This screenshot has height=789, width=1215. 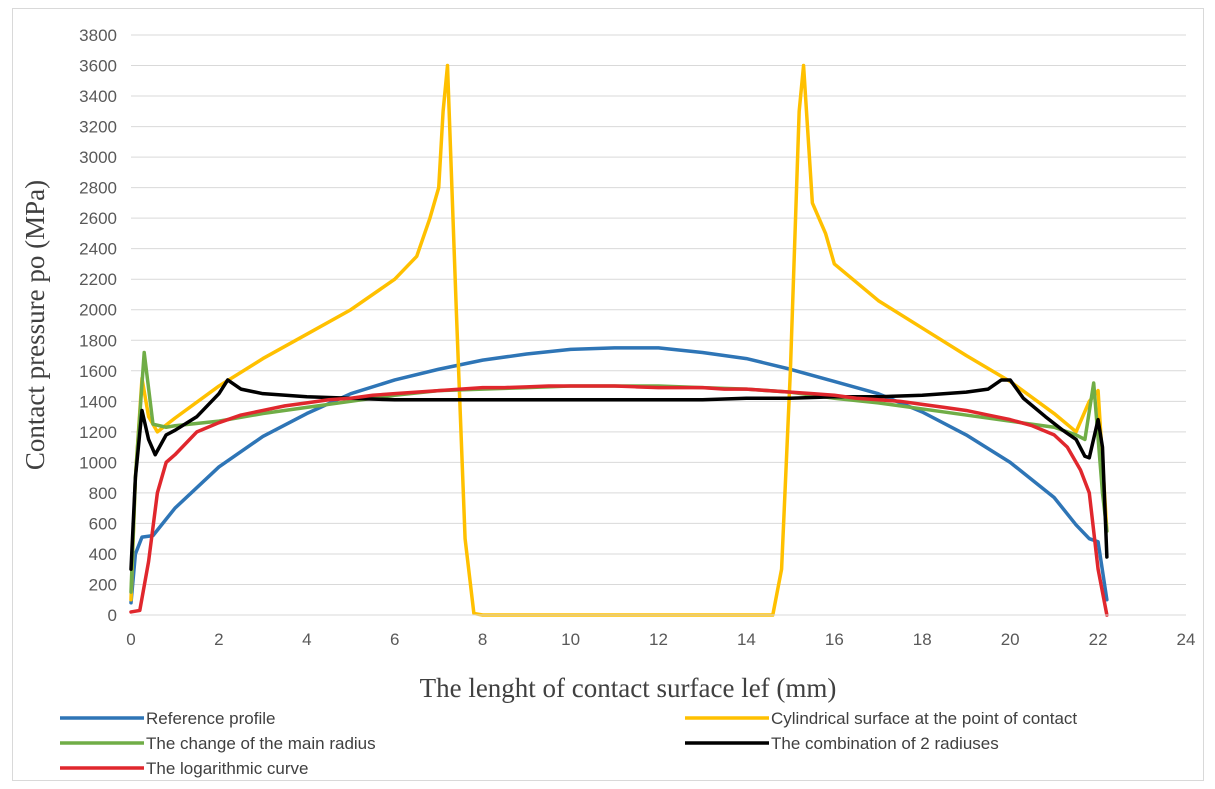 What do you see at coordinates (885, 743) in the screenshot?
I see `legend-label: The combination of 2 radiuses` at bounding box center [885, 743].